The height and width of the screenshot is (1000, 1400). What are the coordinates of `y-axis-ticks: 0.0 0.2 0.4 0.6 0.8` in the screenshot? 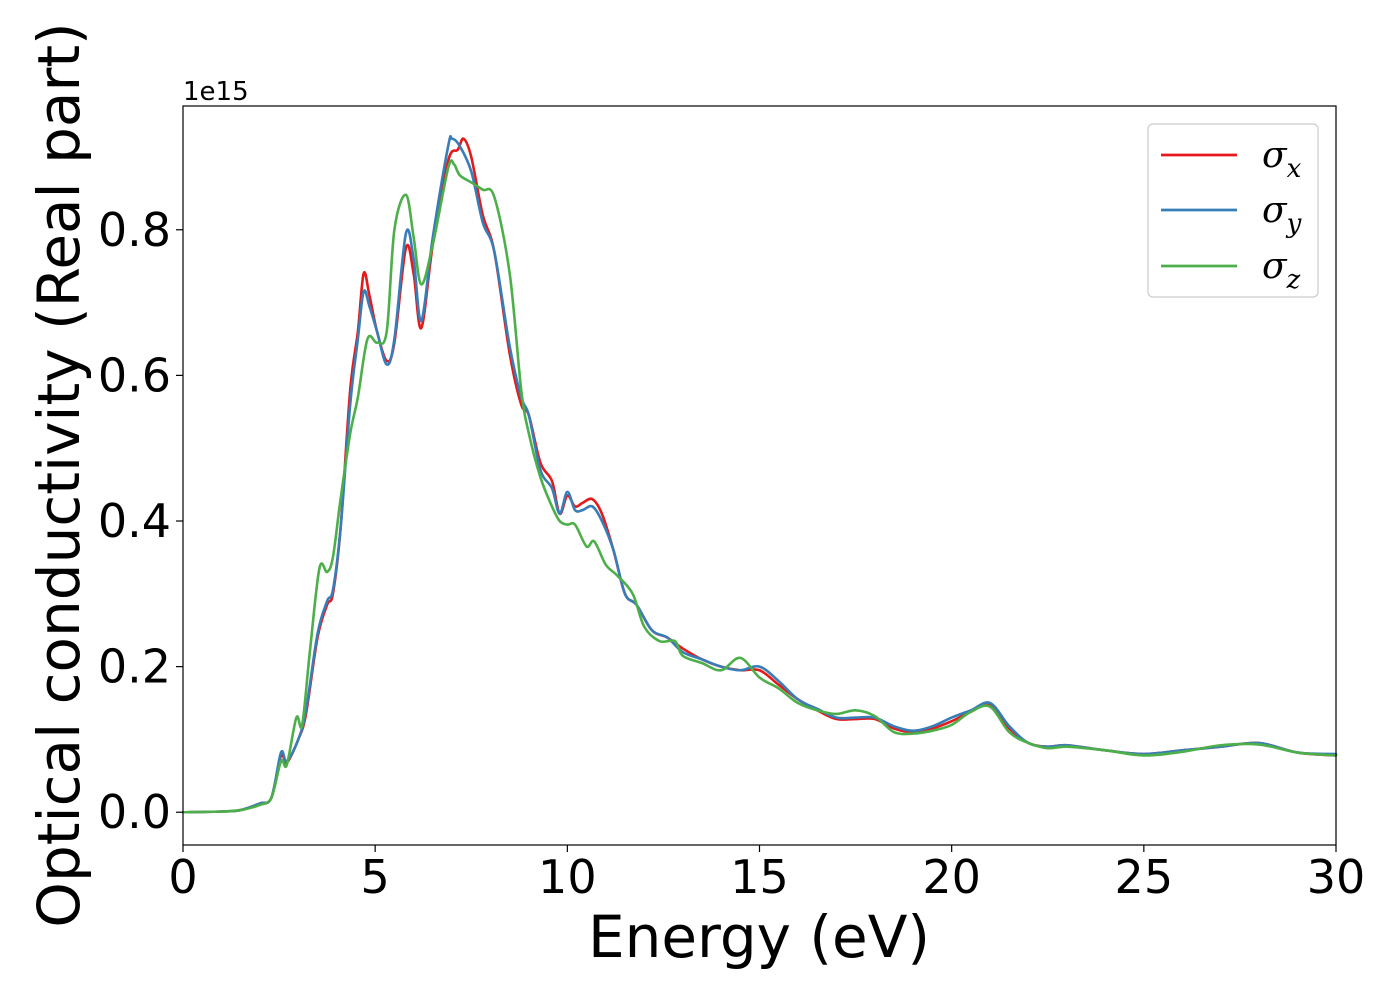 It's located at (140, 521).